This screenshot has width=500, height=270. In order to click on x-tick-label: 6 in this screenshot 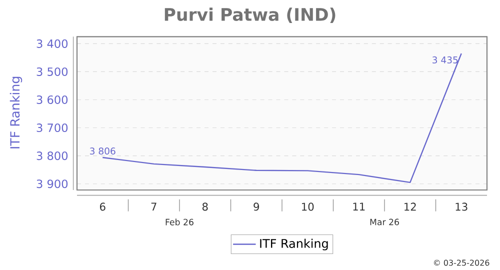, I will do `click(103, 206)`.